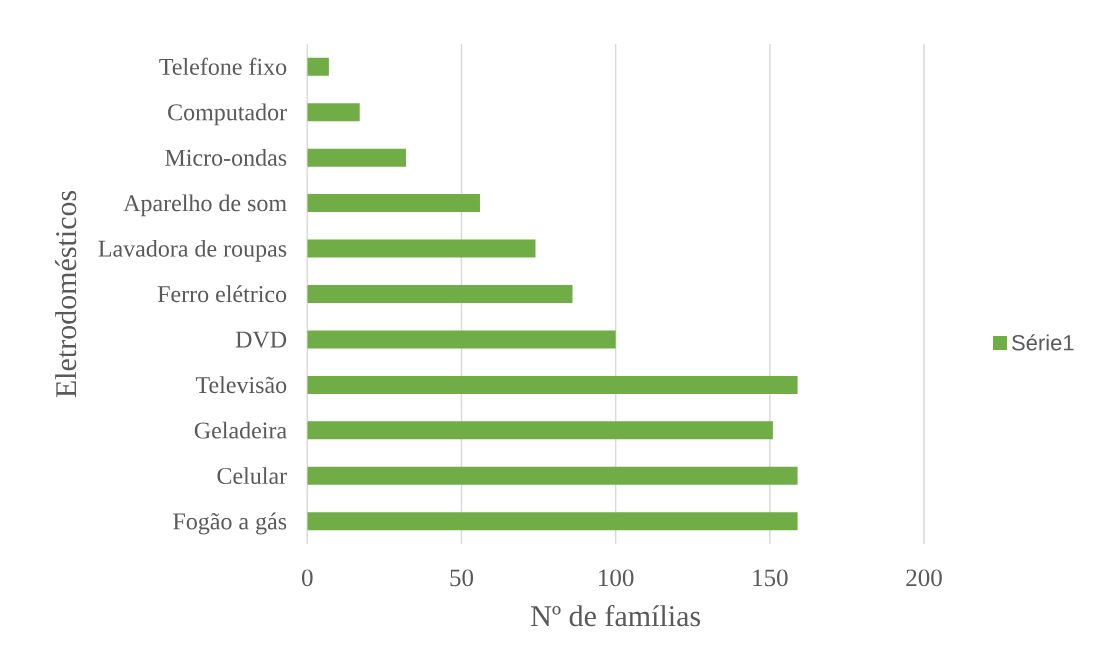  Describe the element at coordinates (924, 578) in the screenshot. I see `x-tick-label: 200` at that location.